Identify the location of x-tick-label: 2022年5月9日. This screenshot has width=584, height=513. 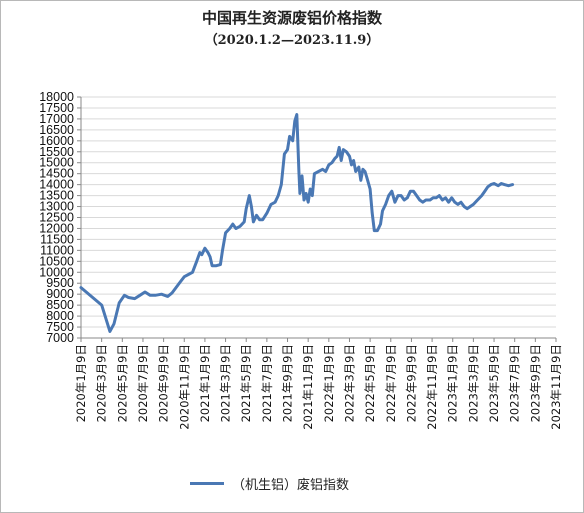
(370, 383).